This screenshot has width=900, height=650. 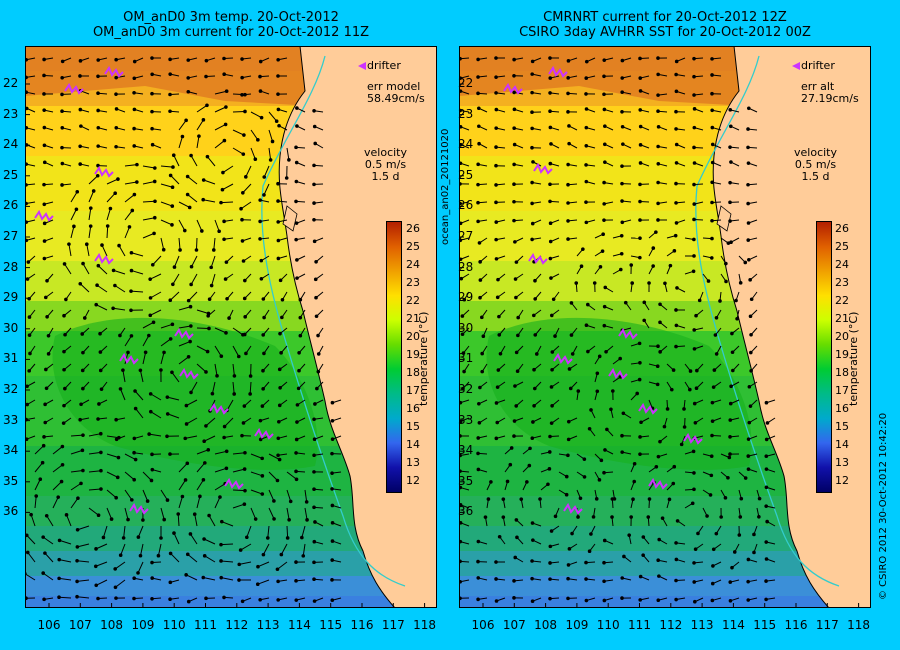 What do you see at coordinates (413, 372) in the screenshot?
I see `colorbar-tick-label: 18` at bounding box center [413, 372].